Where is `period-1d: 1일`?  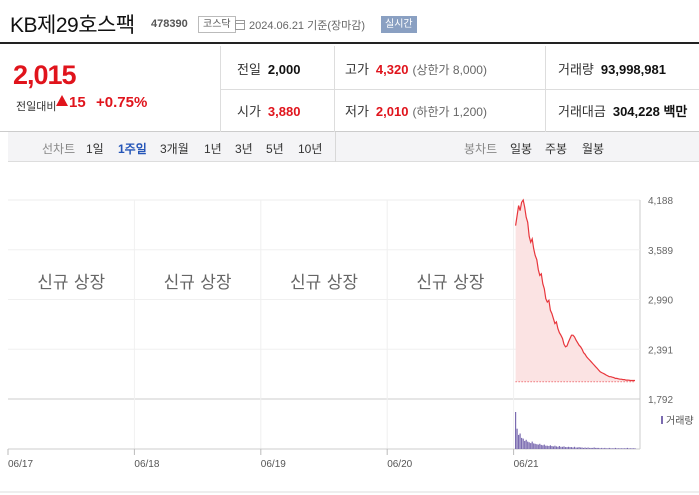
period-1d: 1일 is located at coordinates (95, 149).